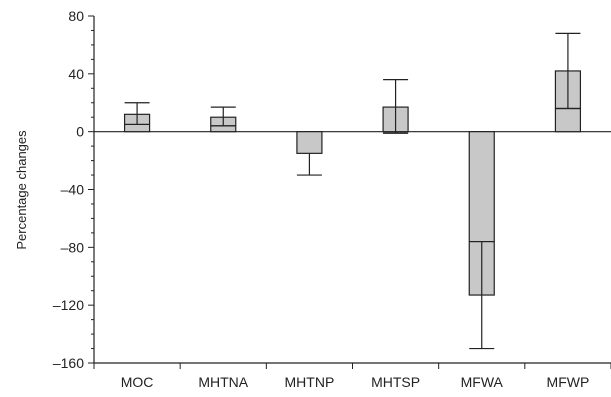  Describe the element at coordinates (21, 190) in the screenshot. I see `y-axis-label: Percentage changes` at that location.